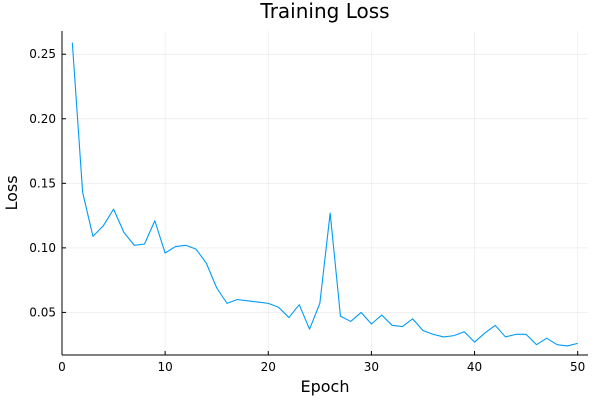  What do you see at coordinates (42, 183) in the screenshot?
I see `y-tick-label: 0.15` at bounding box center [42, 183].